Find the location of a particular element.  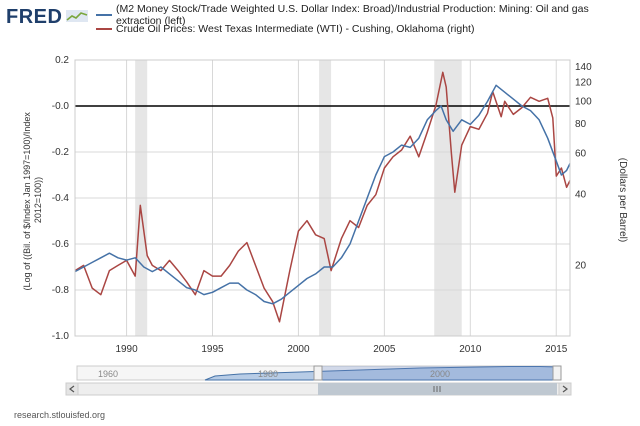

scroll-right-button is located at coordinates (565, 389).